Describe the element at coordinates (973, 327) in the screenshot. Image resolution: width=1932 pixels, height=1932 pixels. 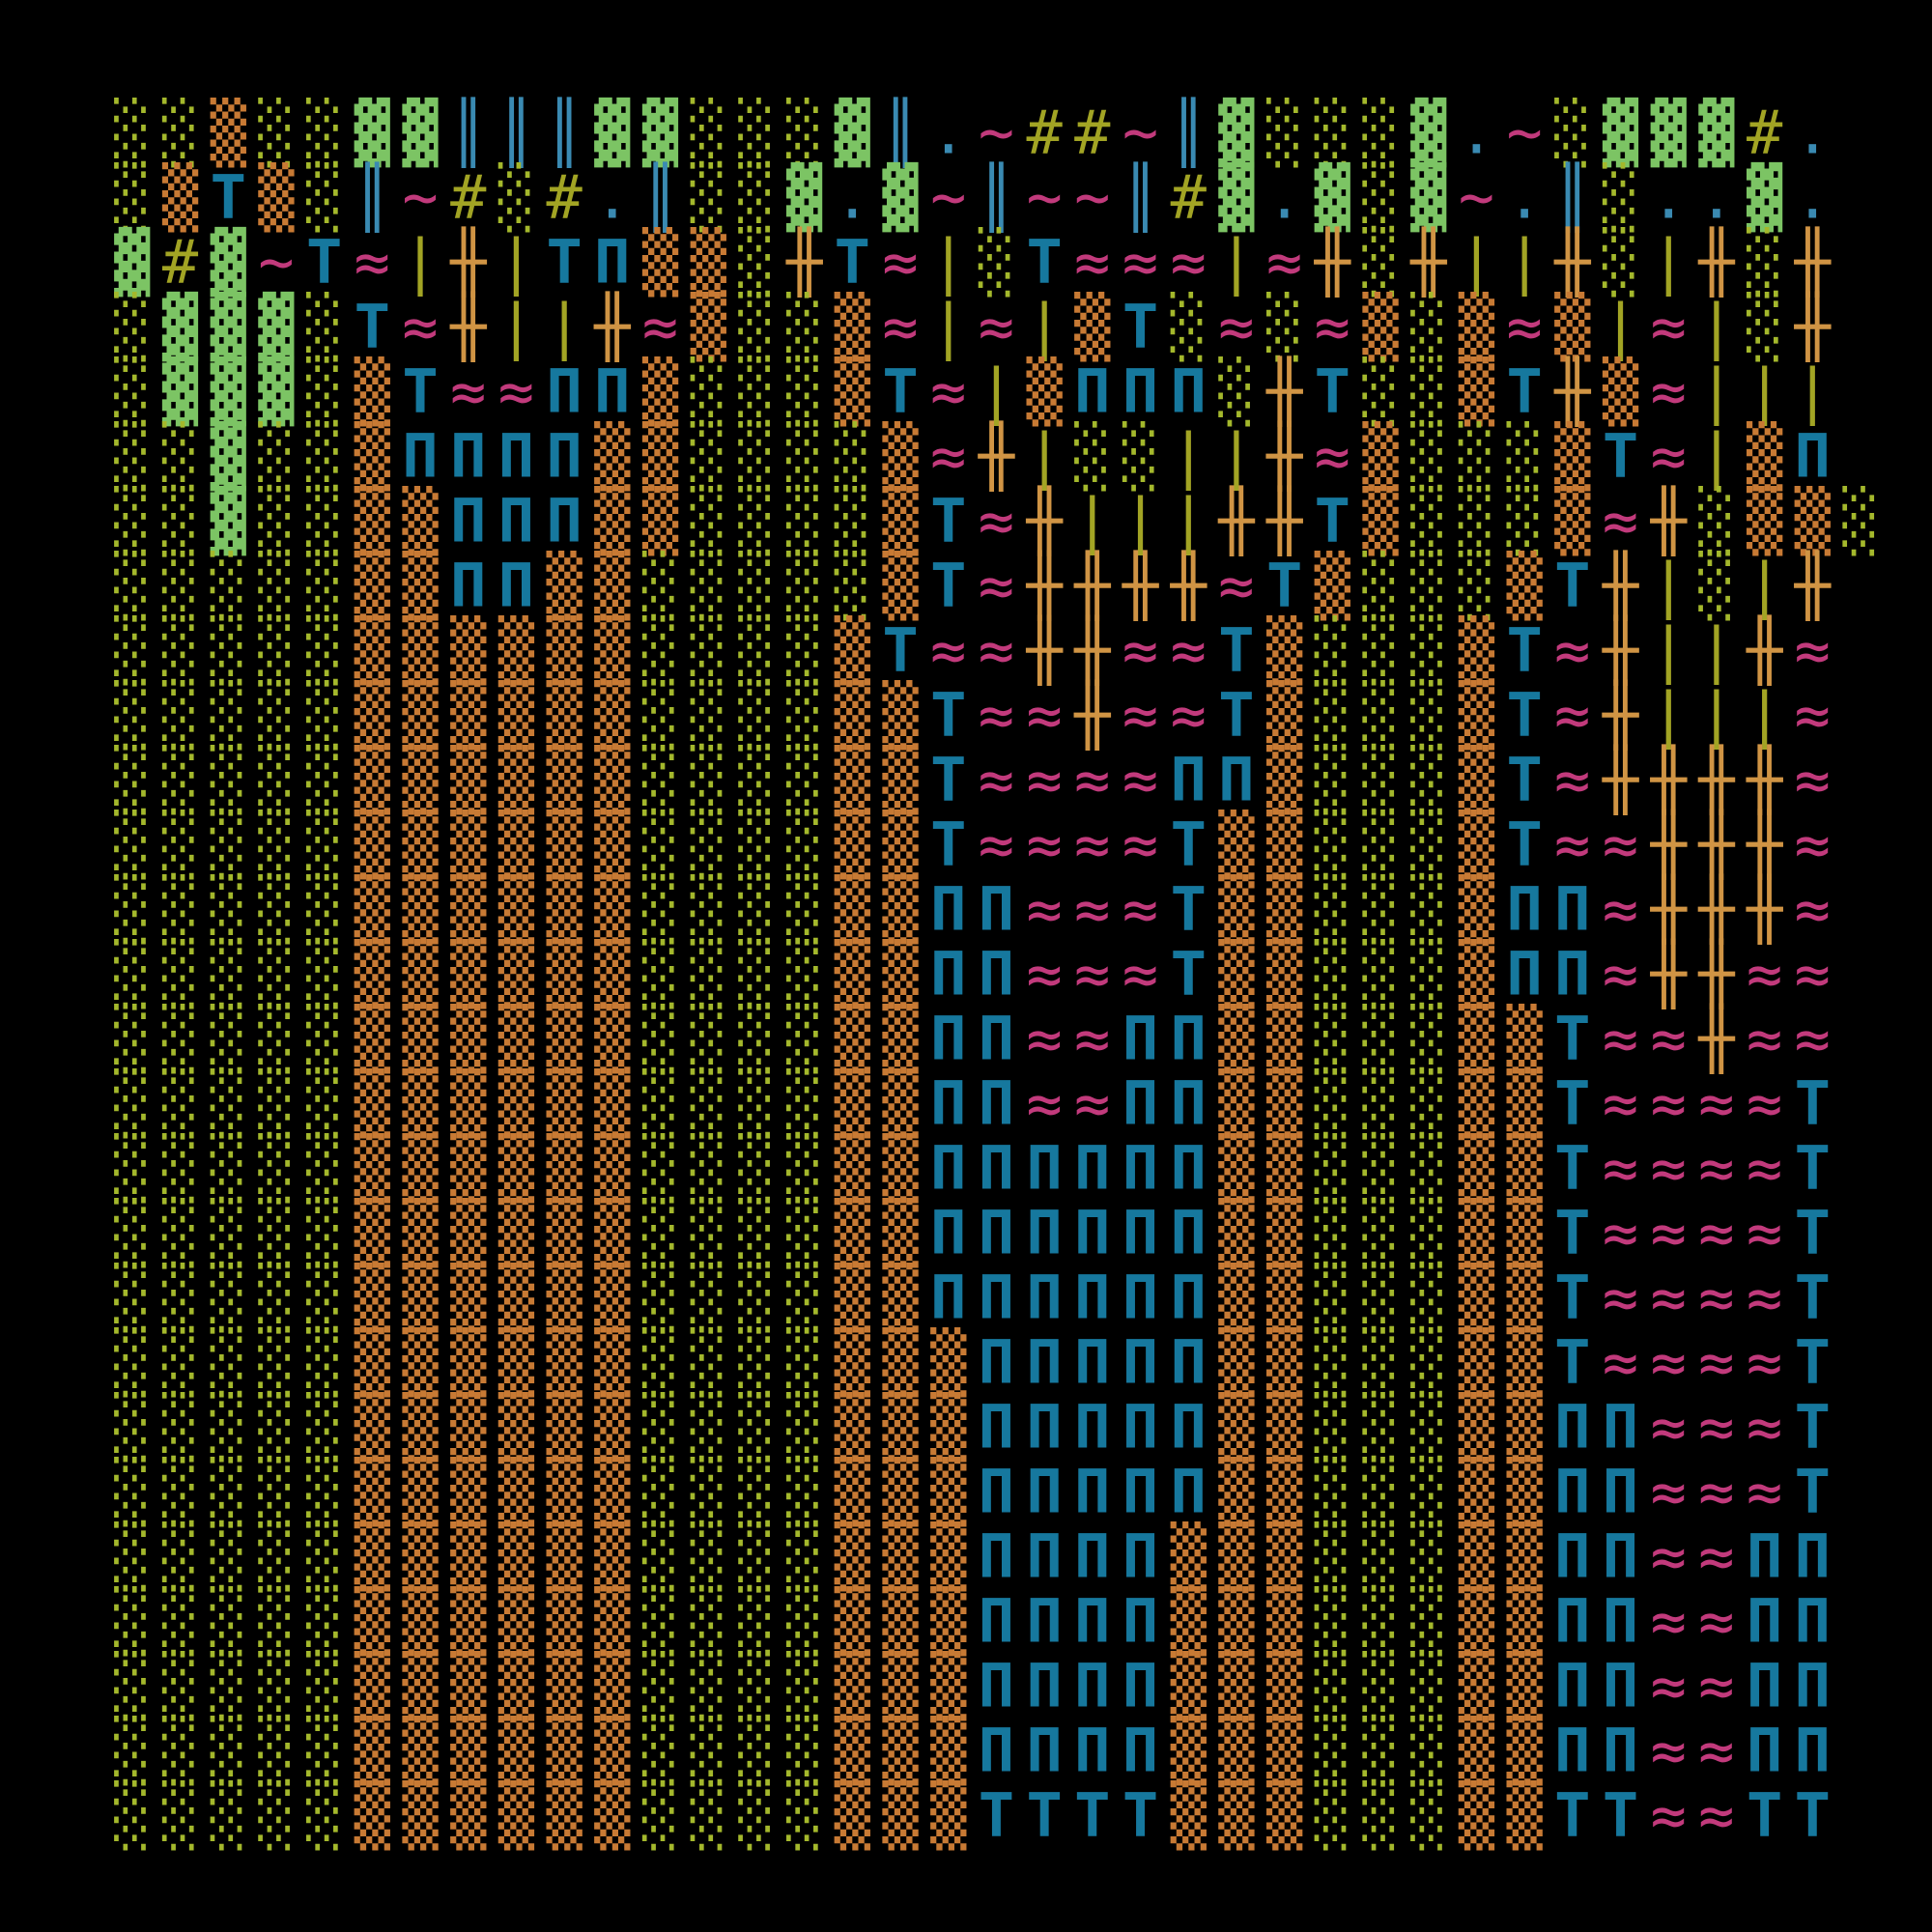
I see `tile-row: ░ ▓ ▓ ▓ ░ T ≈ ╫ | | ╫ ≈ ▒ ░ ░ ▒ ≈ | ≈ | ▒ T ░ ≈ ░ ≈ ▒ ░ ▒ ≈ ▒ | ≈ | ░ ╫` at that location.